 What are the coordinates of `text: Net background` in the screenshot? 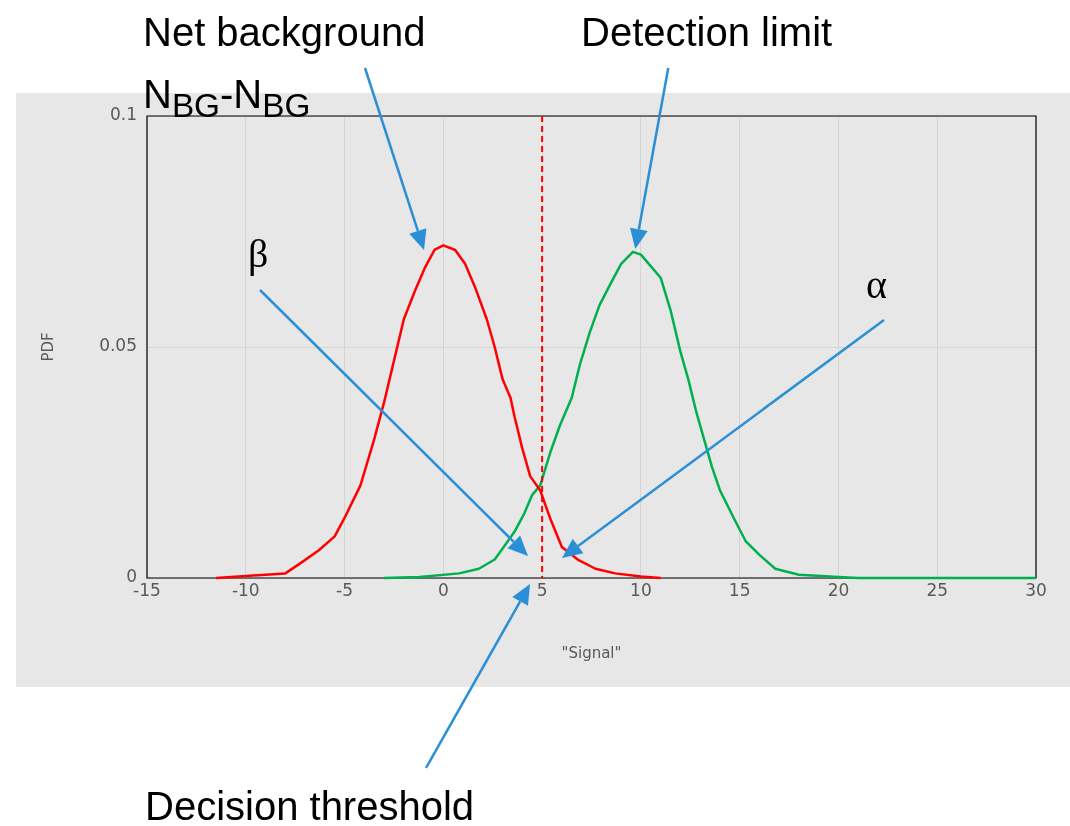 It's located at (284, 32).